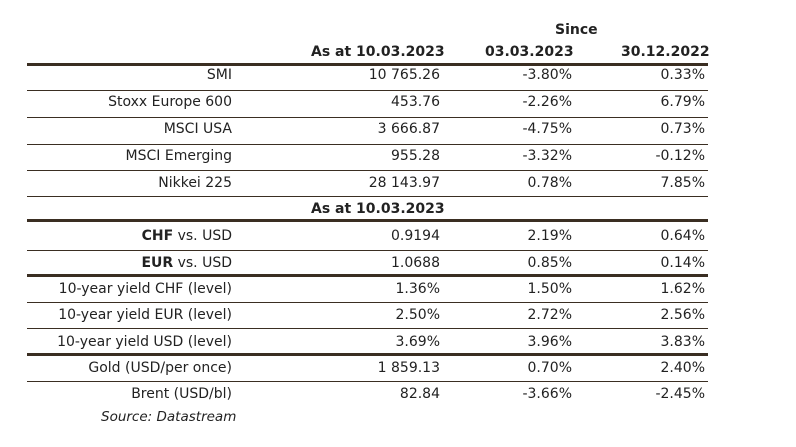 The height and width of the screenshot is (447, 796). What do you see at coordinates (219, 75) in the screenshot?
I see `row-label: SMI` at bounding box center [219, 75].